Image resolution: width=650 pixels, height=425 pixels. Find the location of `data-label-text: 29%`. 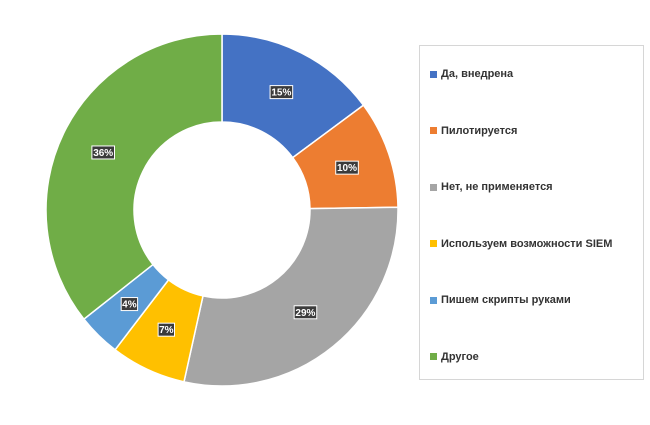

data-label-text: 29% is located at coordinates (305, 313).